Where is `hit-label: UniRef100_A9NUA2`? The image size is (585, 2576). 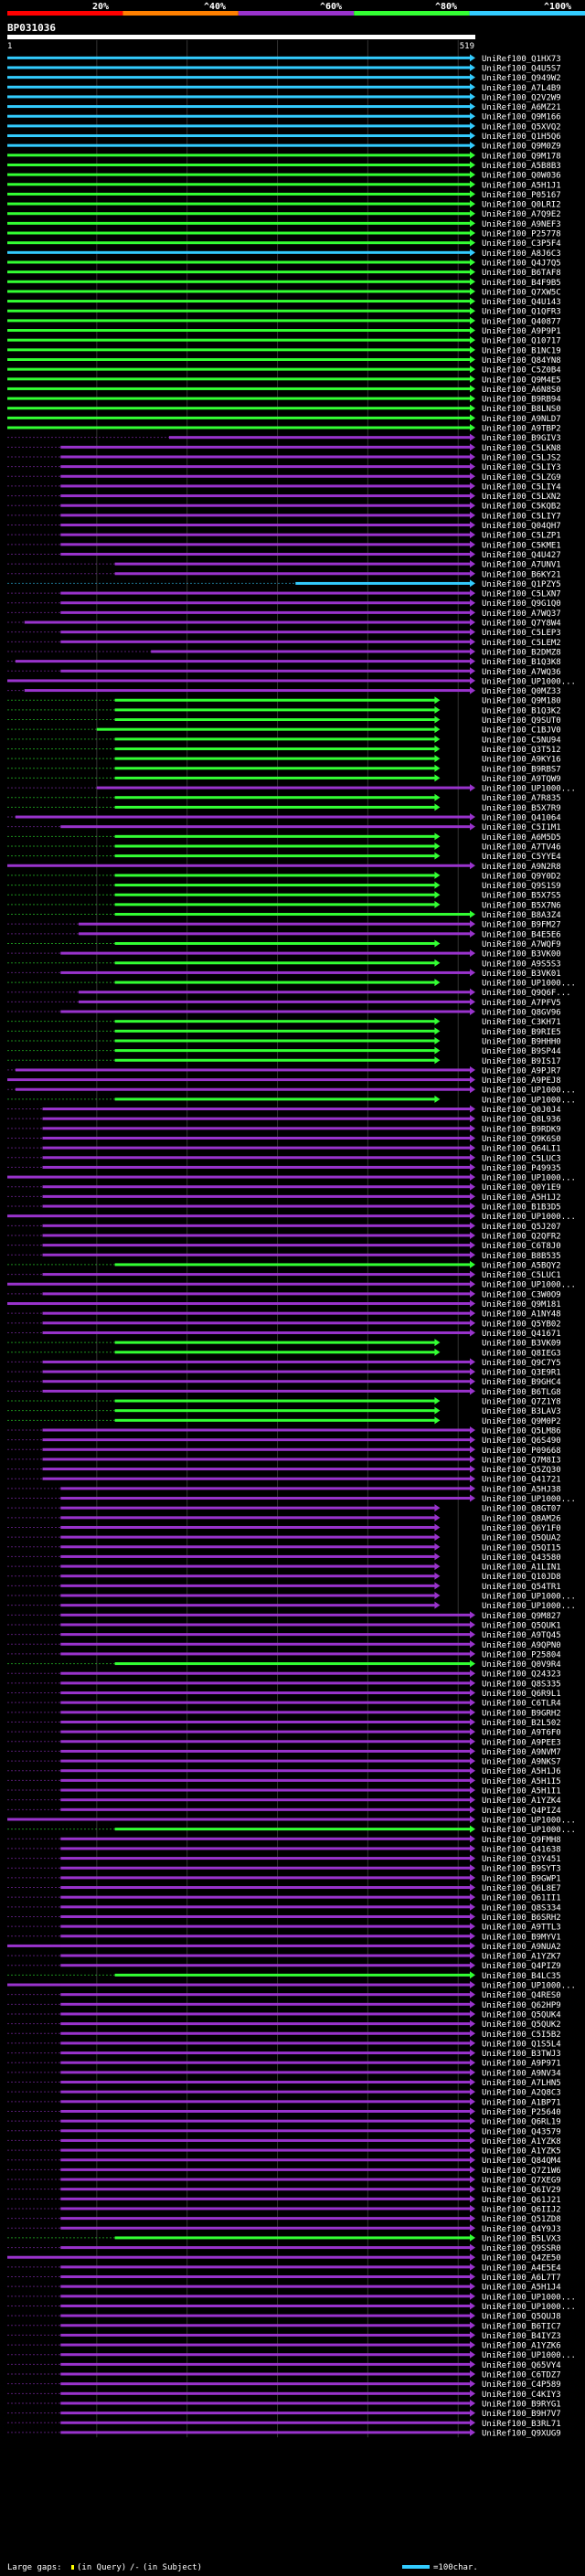
hit-label: UniRef100_A9NUA2 is located at coordinates (521, 1947).